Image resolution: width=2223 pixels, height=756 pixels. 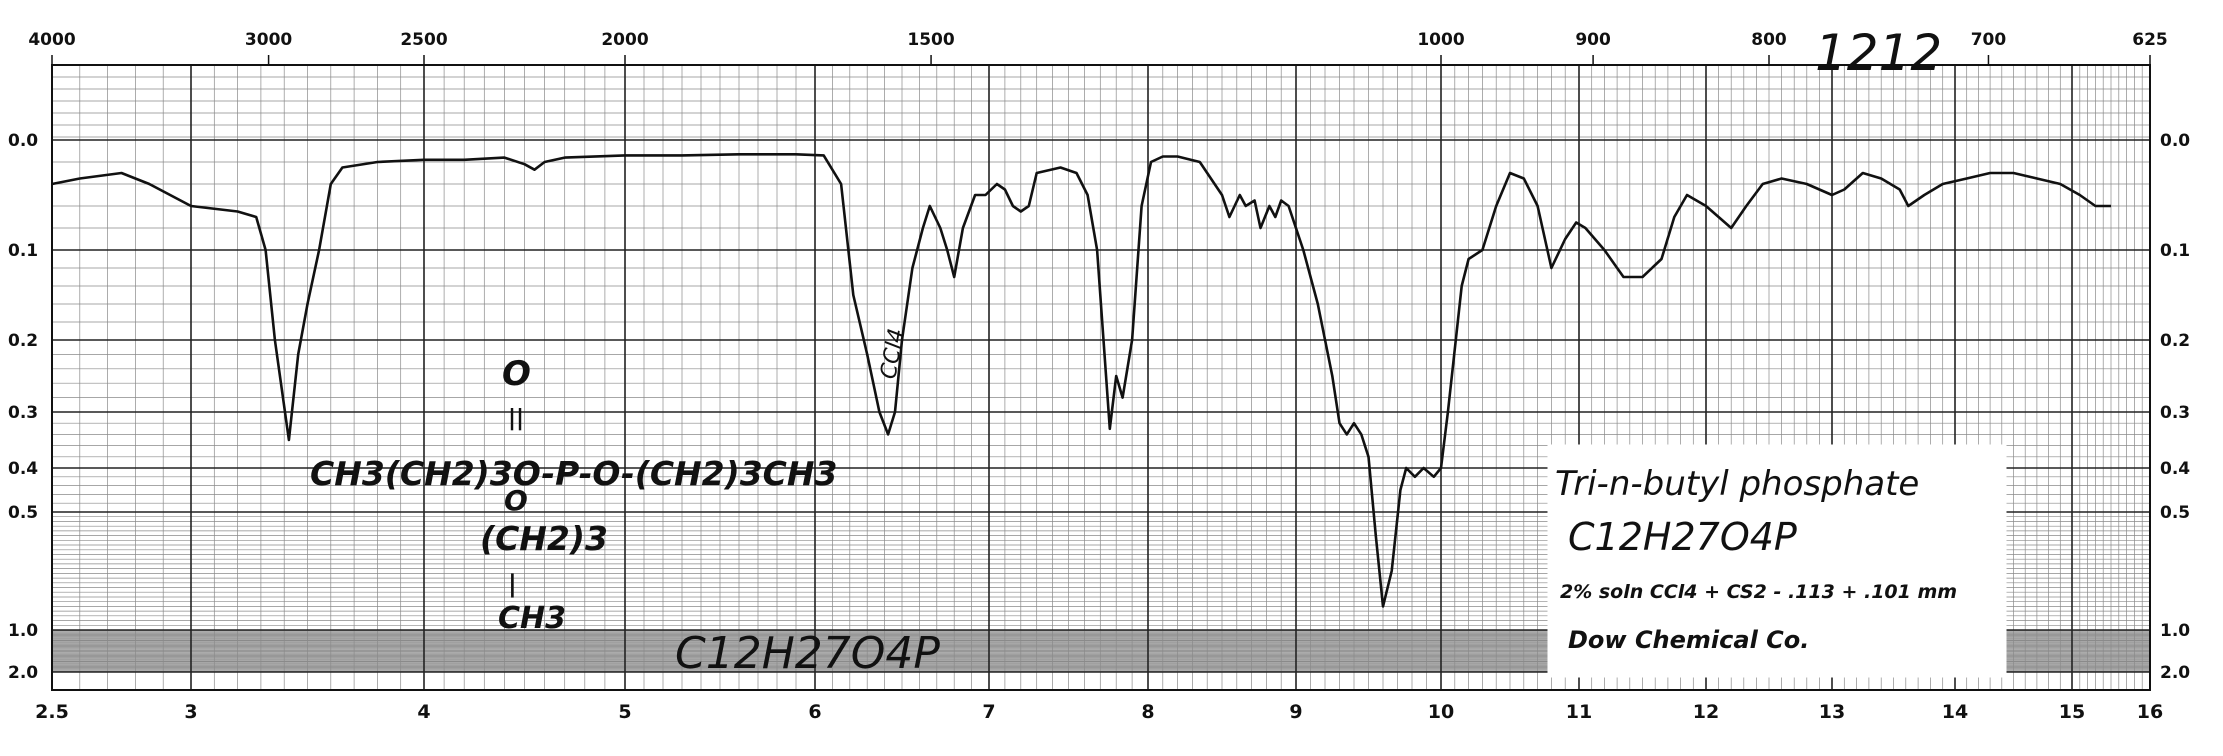 I want to click on tick-label: 900, so click(x=1593, y=40).